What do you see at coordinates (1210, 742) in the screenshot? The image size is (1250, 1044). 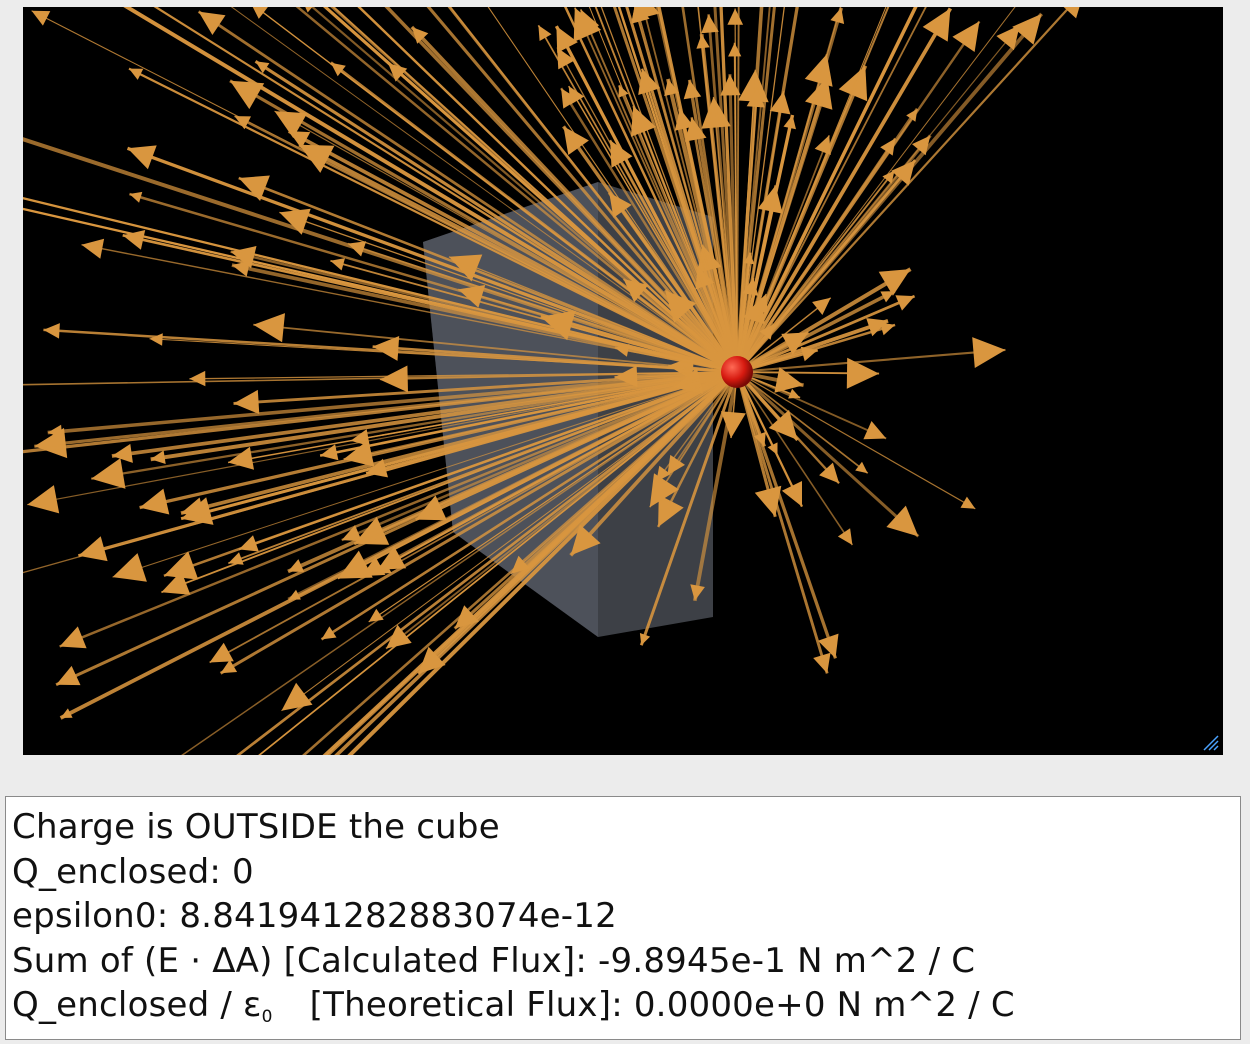 I see `resize-handle-icon` at bounding box center [1210, 742].